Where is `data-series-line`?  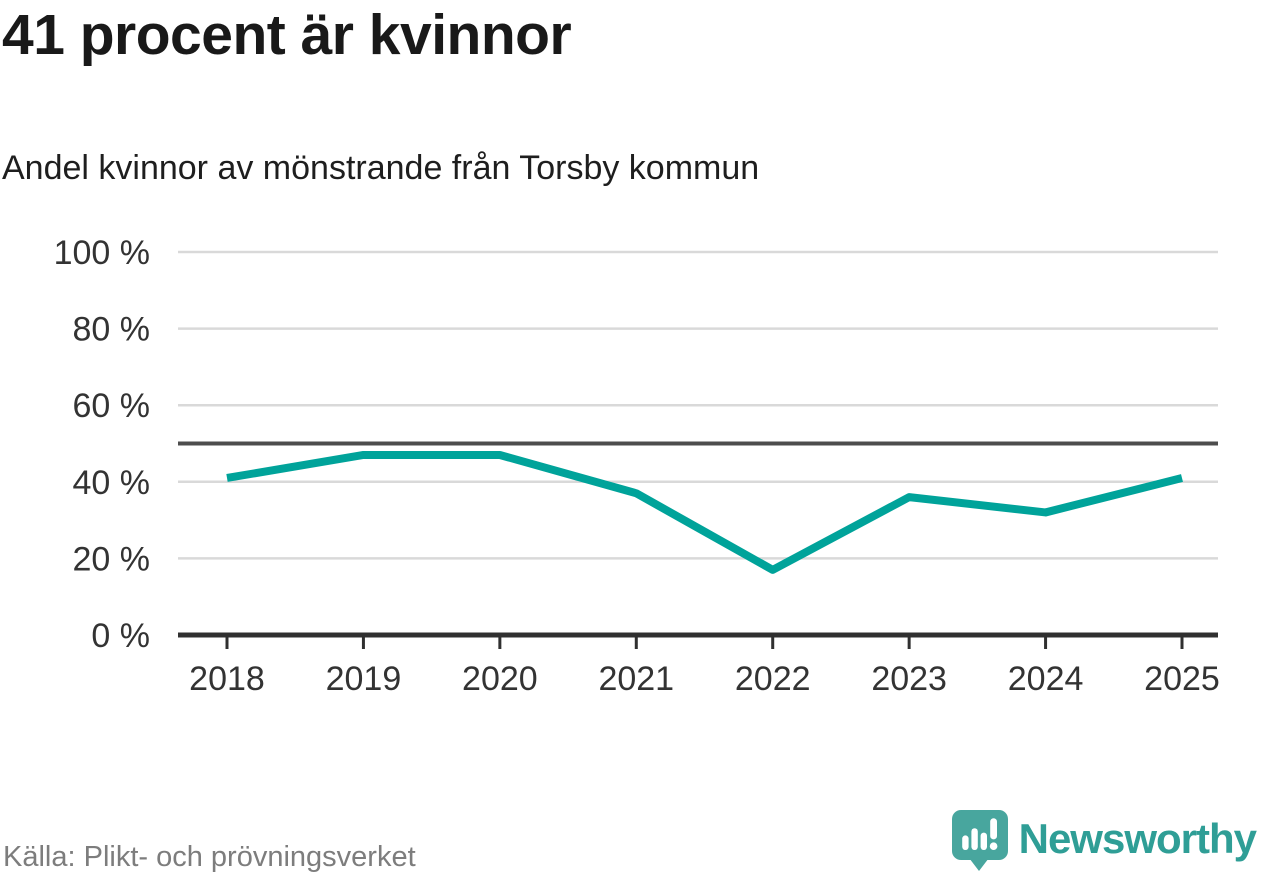 data-series-line is located at coordinates (704, 512).